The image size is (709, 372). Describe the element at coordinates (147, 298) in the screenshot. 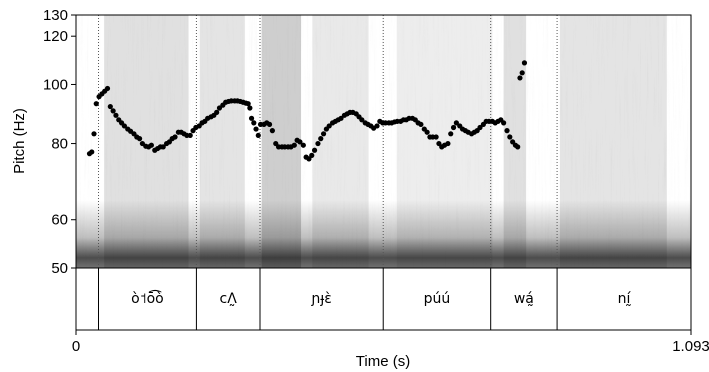

I see `tier-interval-label: ò˦ō͡ò` at that location.